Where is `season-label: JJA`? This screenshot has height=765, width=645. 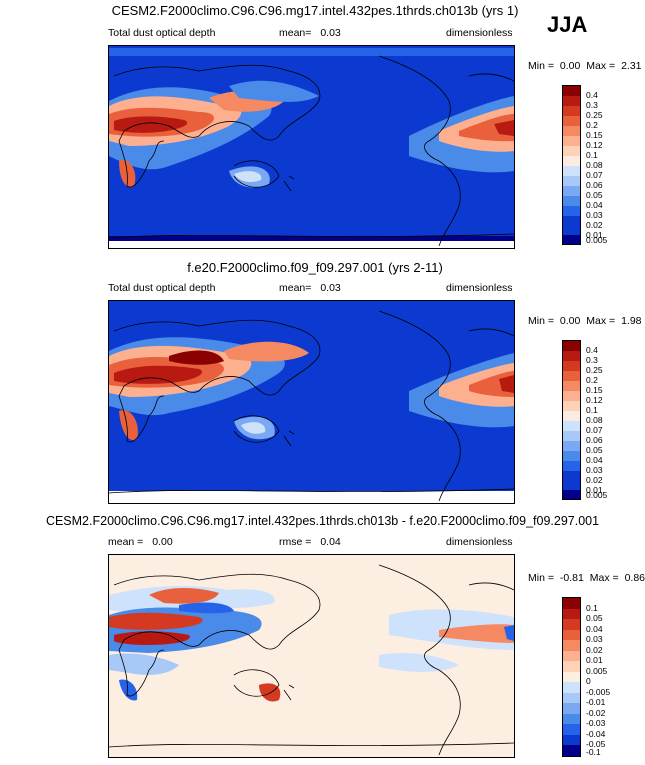
season-label: JJA is located at coordinates (567, 24).